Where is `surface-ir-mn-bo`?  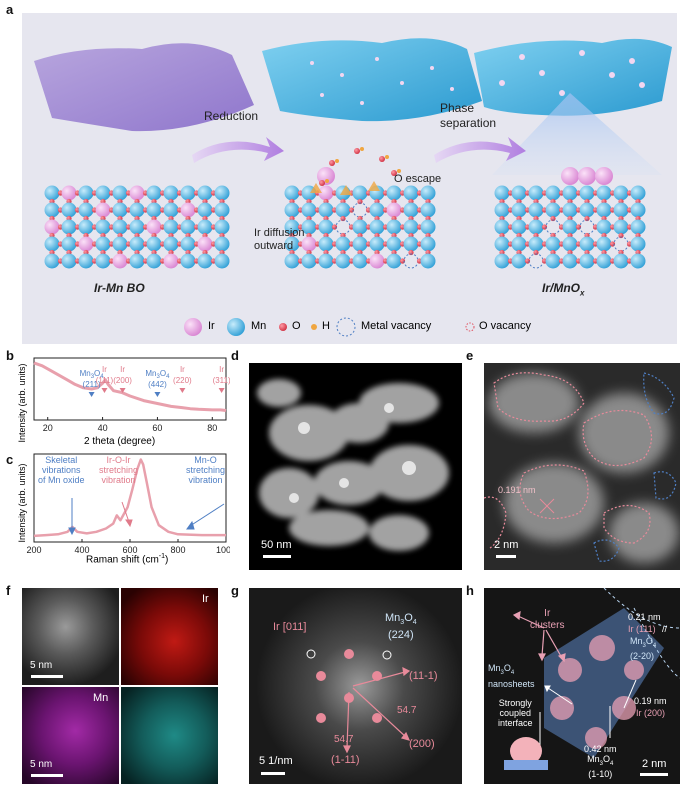
surface-ir-mn-bo is located at coordinates (144, 87).